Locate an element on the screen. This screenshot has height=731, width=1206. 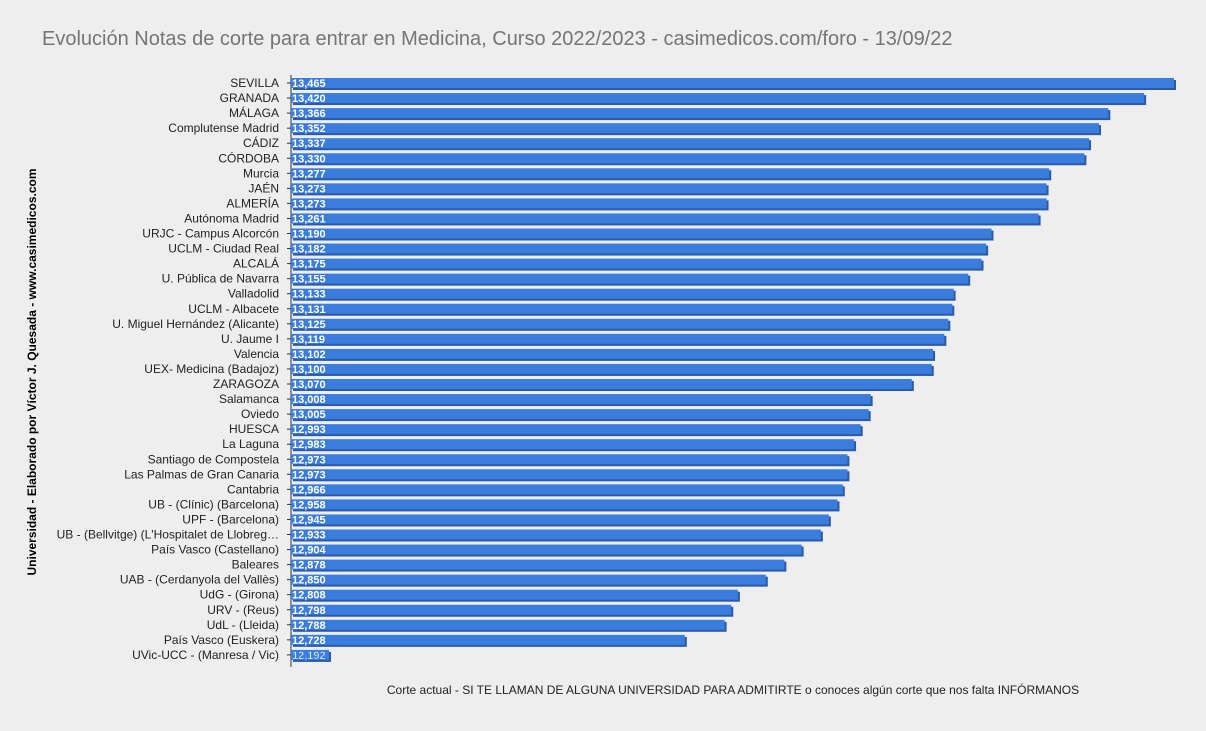
data-label: 13,277 is located at coordinates (309, 174).